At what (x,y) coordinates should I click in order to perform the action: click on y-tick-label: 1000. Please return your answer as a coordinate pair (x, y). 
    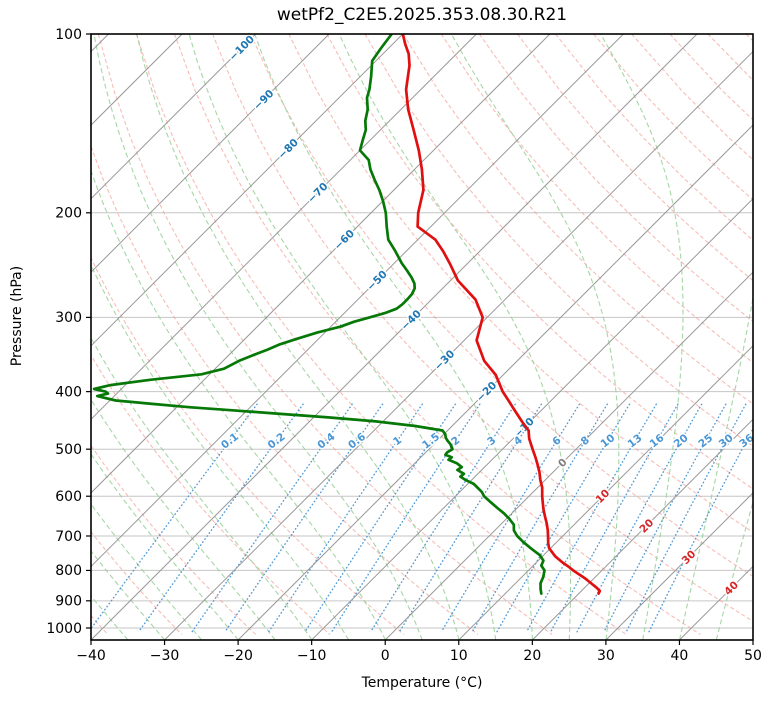
    Looking at the image, I should click on (64, 629).